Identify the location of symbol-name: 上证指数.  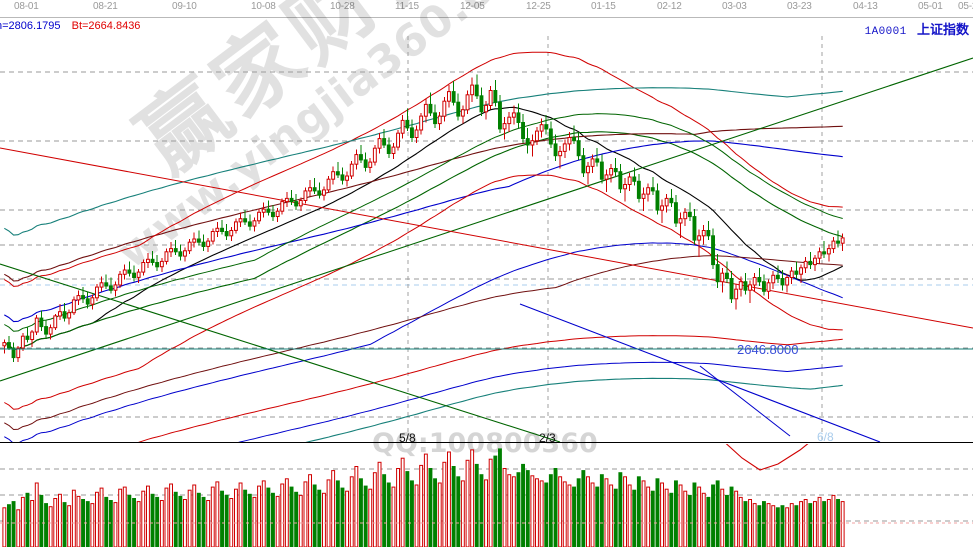
(942, 30).